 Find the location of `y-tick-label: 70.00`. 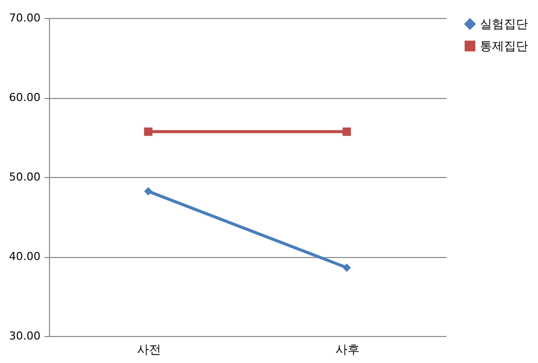

y-tick-label: 70.00 is located at coordinates (24, 18).